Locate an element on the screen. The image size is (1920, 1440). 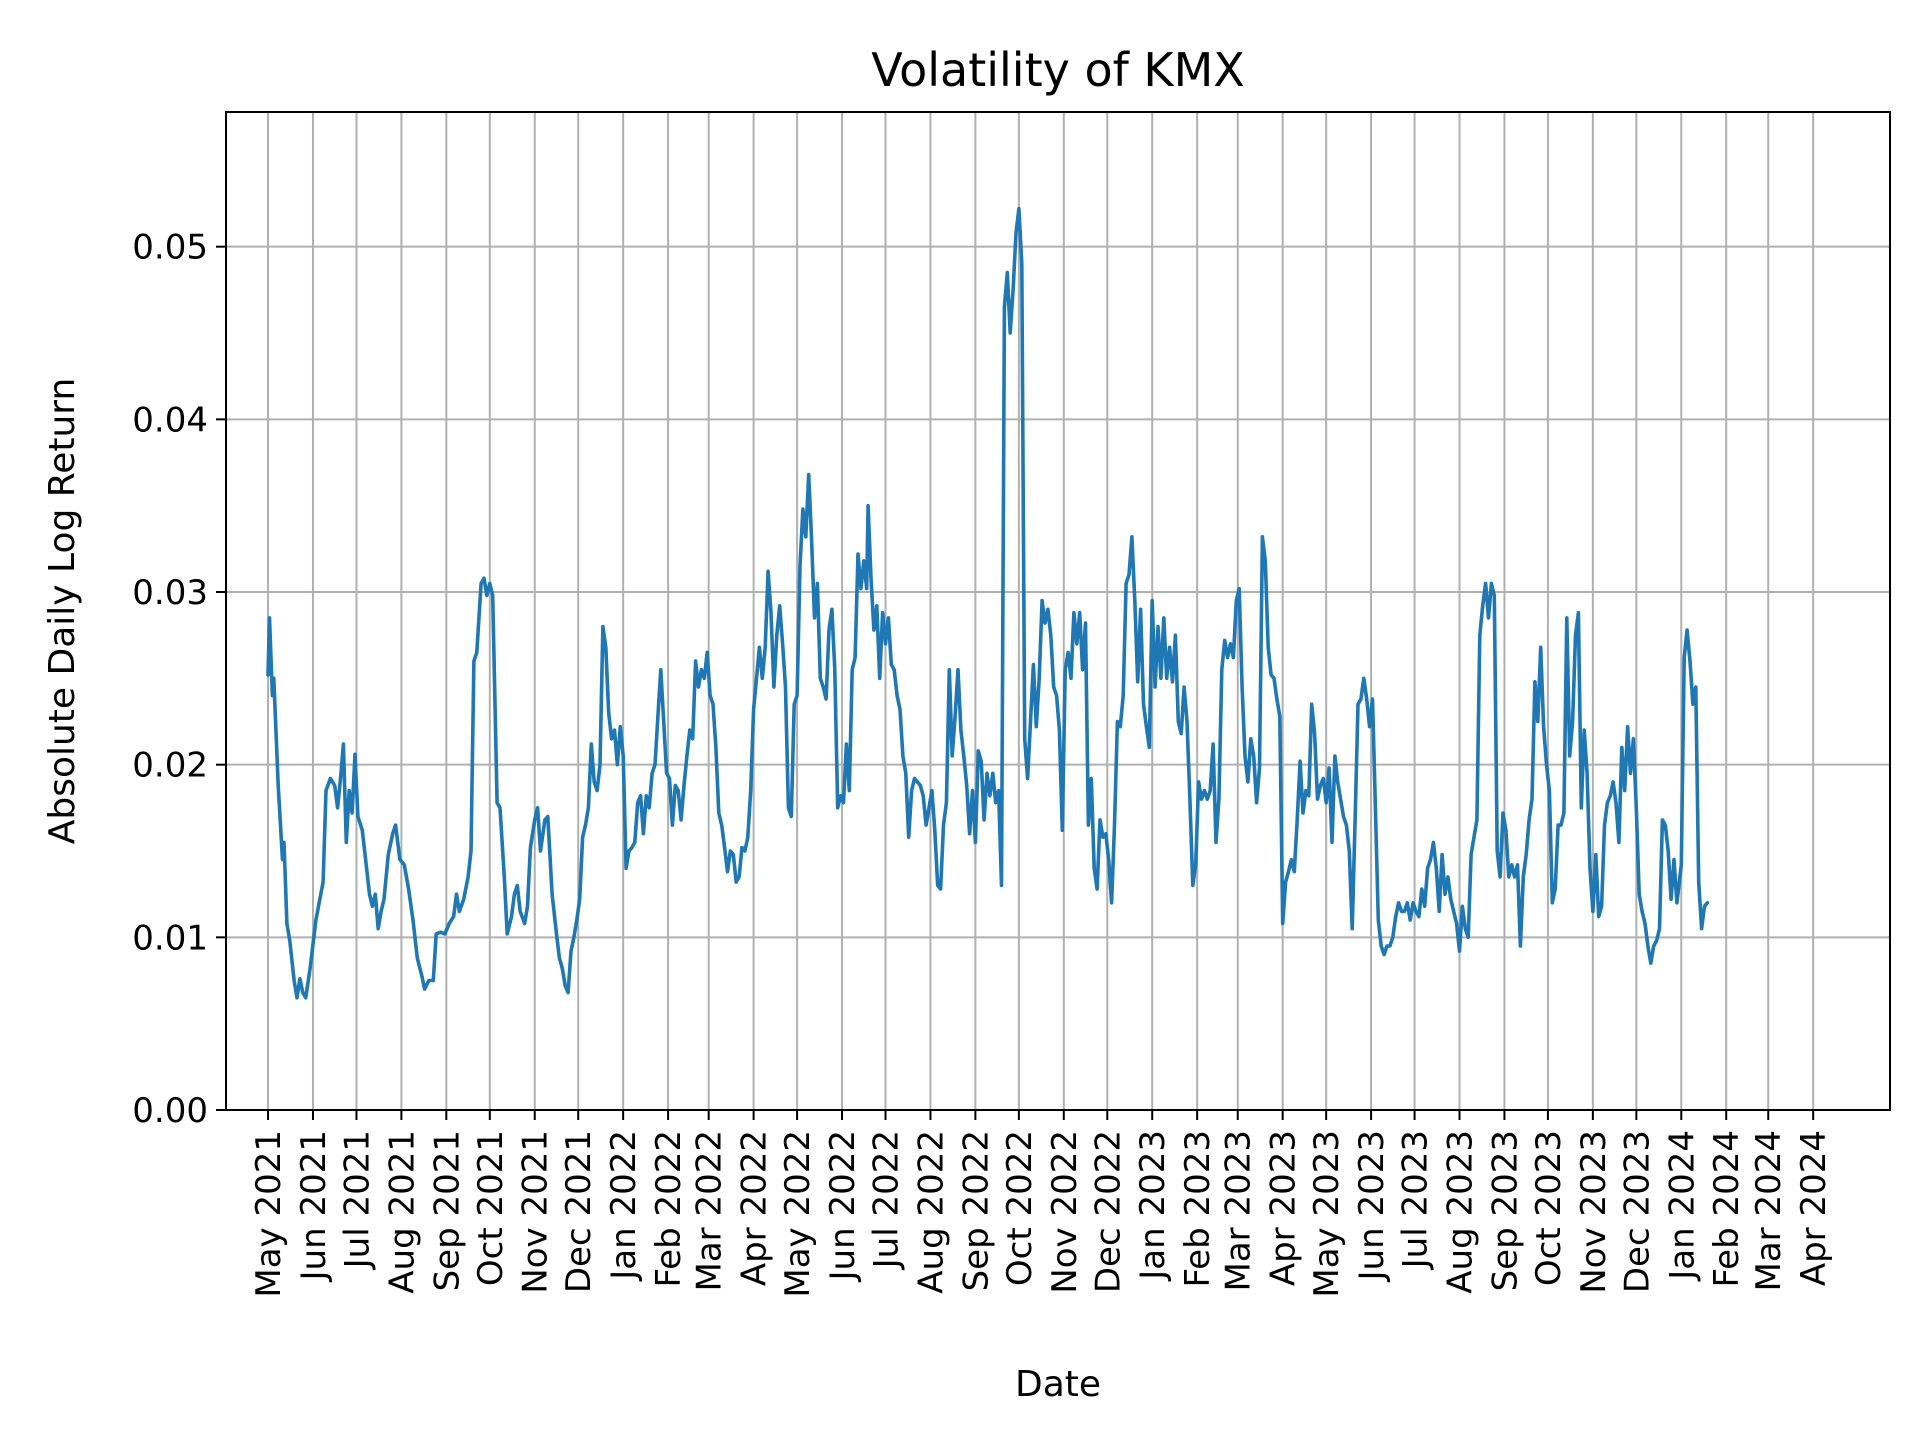
x-tick-label-32: Jan 2024 is located at coordinates (1682, 1206).